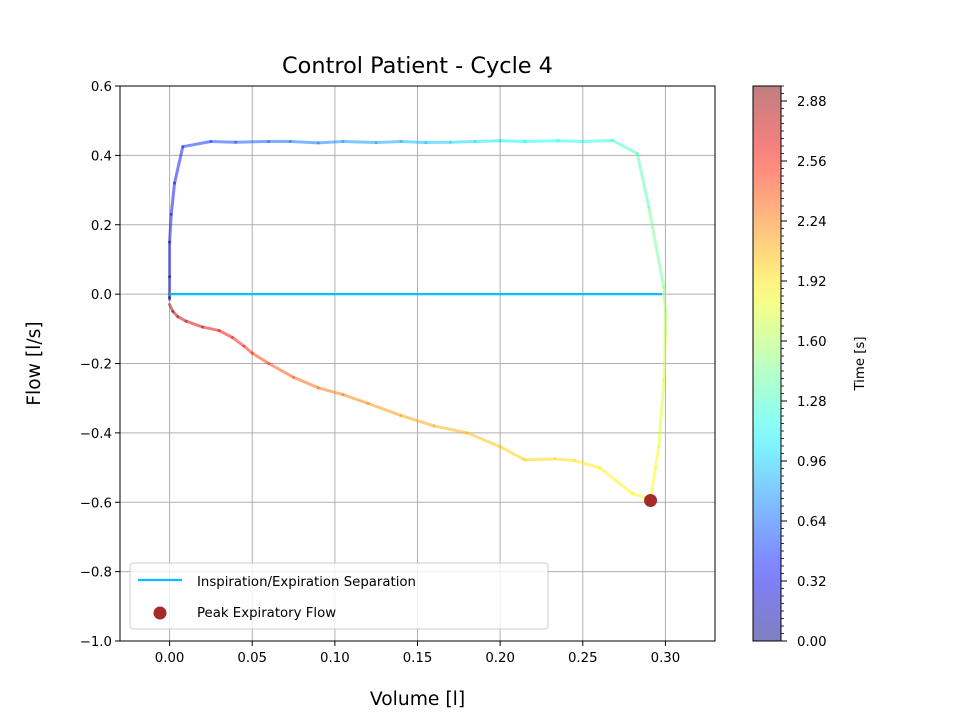  Describe the element at coordinates (417, 699) in the screenshot. I see `x-axis-label: Volume [l]` at that location.